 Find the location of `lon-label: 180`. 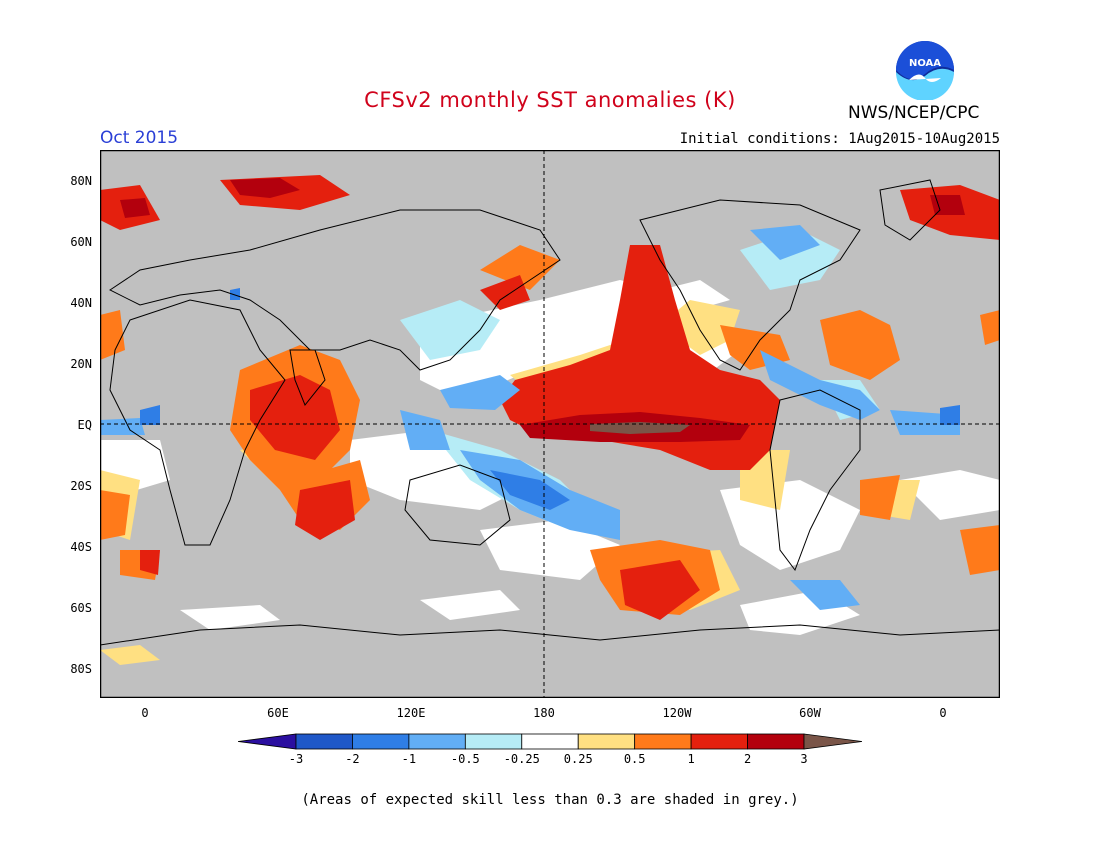

lon-label: 180 is located at coordinates (544, 713).